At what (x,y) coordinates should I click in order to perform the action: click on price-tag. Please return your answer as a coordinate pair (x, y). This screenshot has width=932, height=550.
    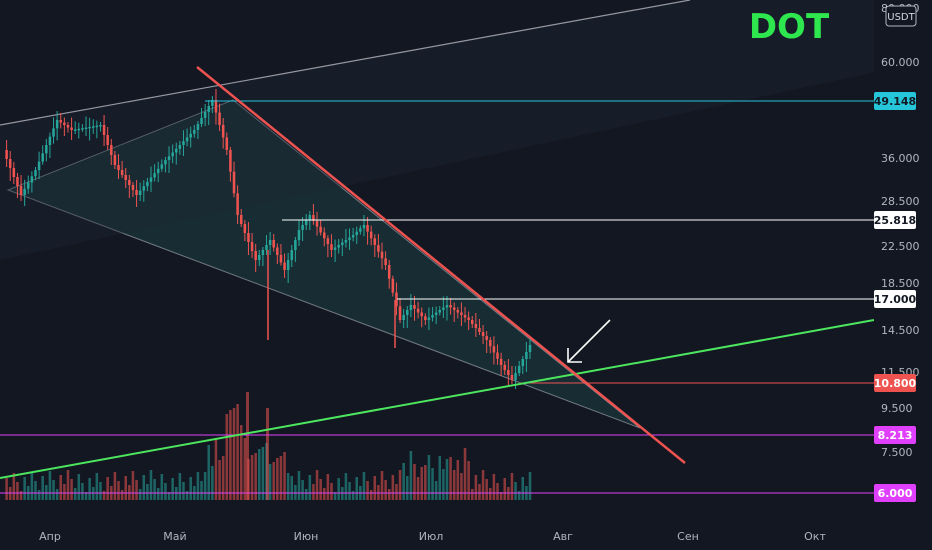
    Looking at the image, I should click on (895, 493).